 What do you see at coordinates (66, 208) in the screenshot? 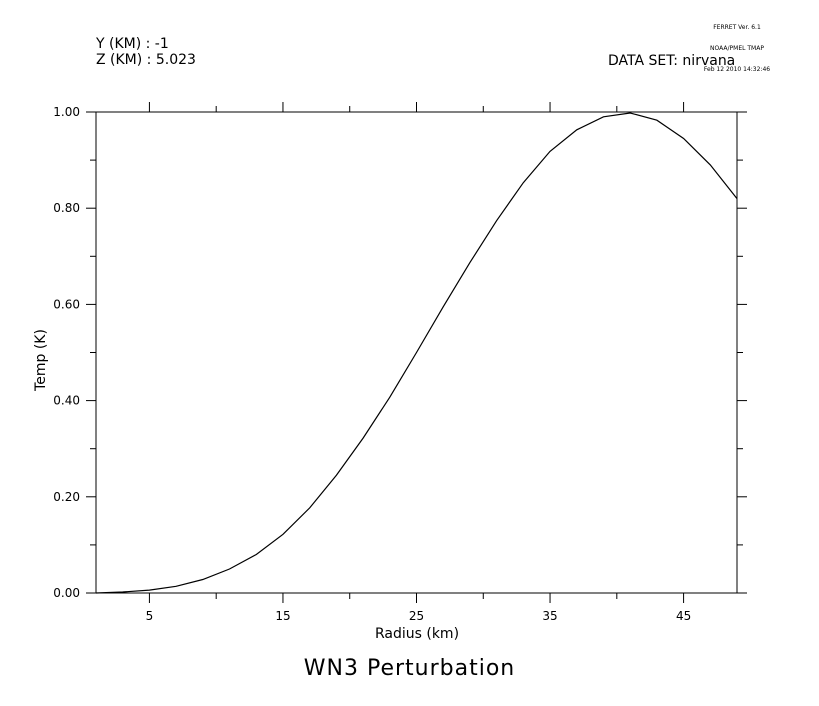
I see `y-tick-label: 0.80` at bounding box center [66, 208].